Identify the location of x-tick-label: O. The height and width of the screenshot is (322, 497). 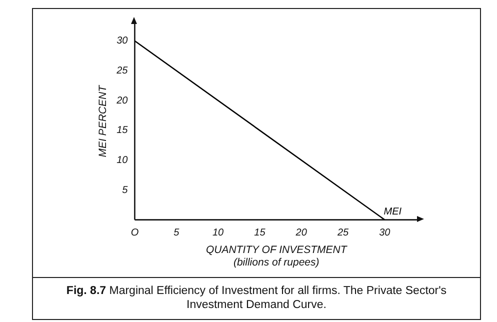
(134, 233).